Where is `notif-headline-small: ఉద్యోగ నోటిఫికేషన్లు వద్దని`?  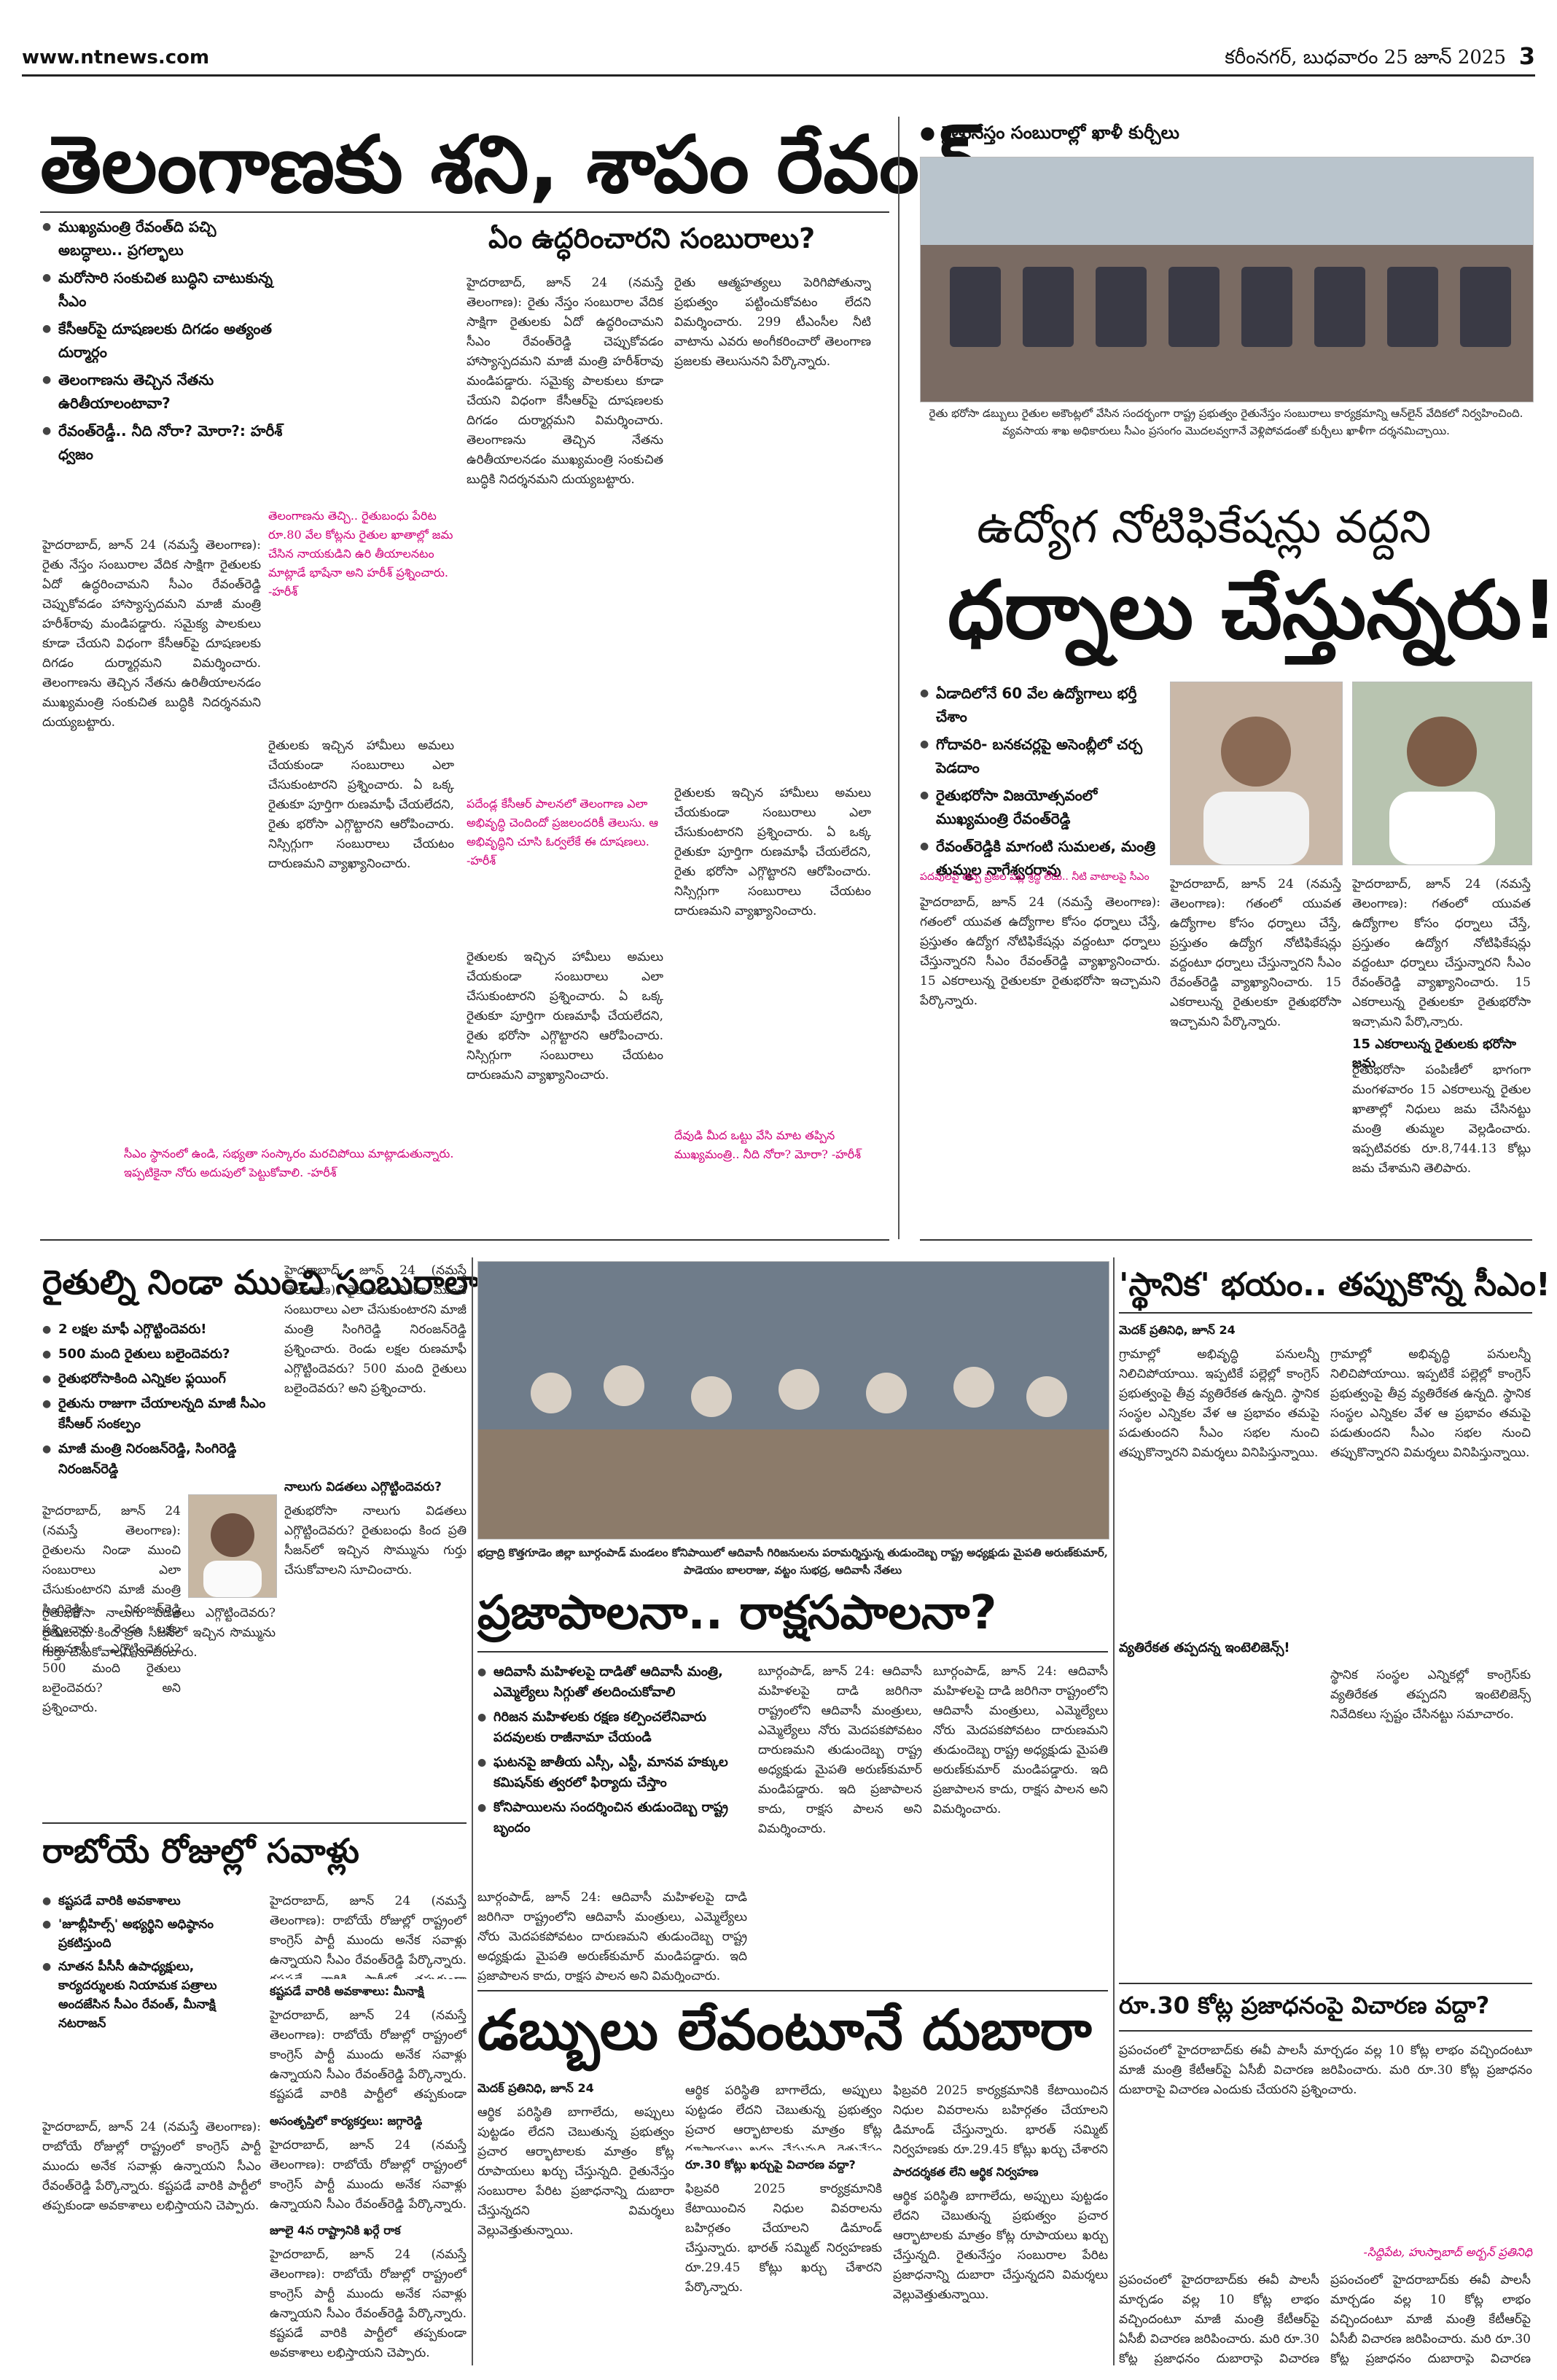 notif-headline-small: ఉద్యోగ నోటిఫికేషన్లు వద్దని is located at coordinates (1204, 526).